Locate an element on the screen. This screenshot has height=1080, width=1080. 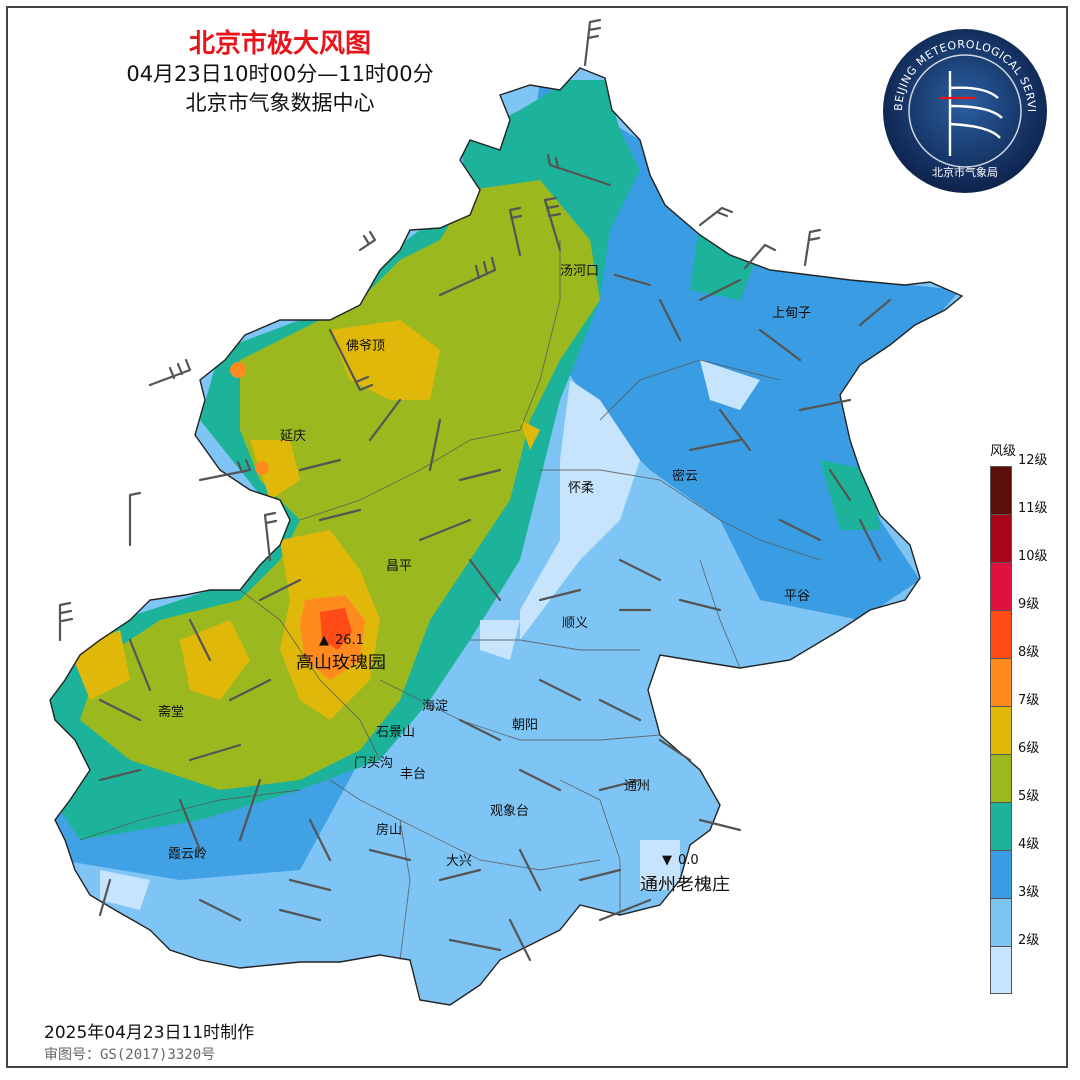
place-huairou: 怀柔 is located at coordinates (581, 488).